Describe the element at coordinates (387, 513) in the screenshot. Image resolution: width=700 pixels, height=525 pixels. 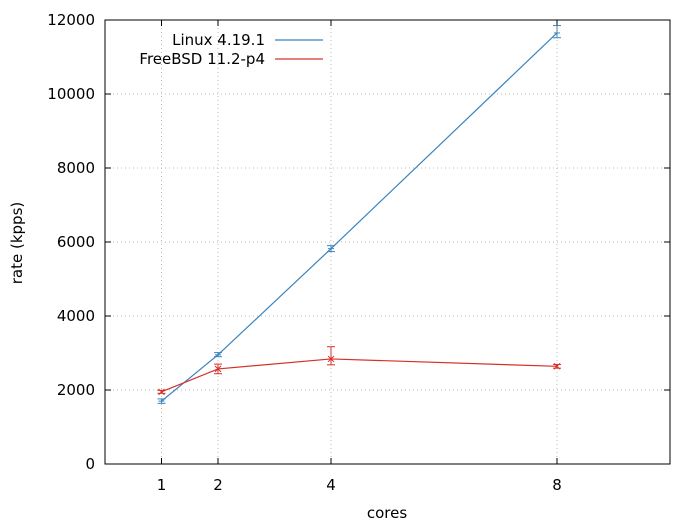
I see `x-axis-label: cores` at that location.